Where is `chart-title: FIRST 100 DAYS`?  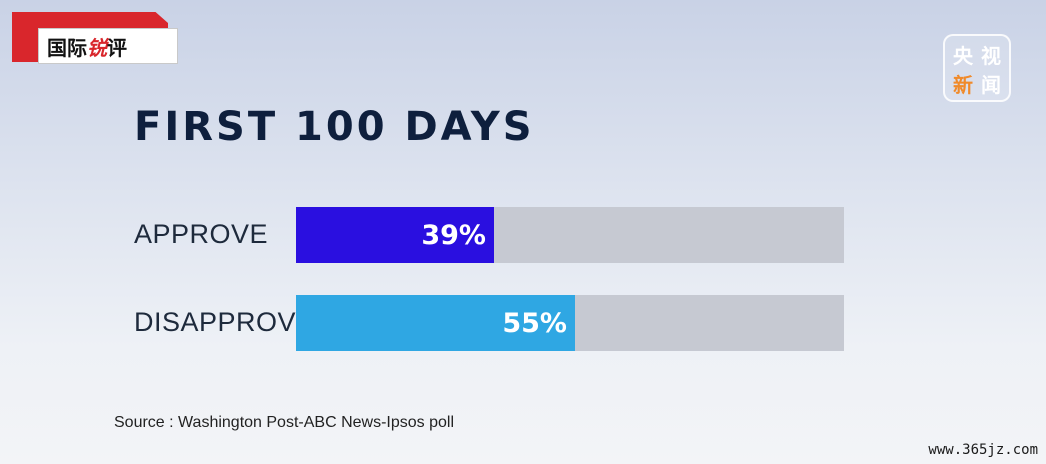
chart-title: FIRST 100 DAYS is located at coordinates (334, 127).